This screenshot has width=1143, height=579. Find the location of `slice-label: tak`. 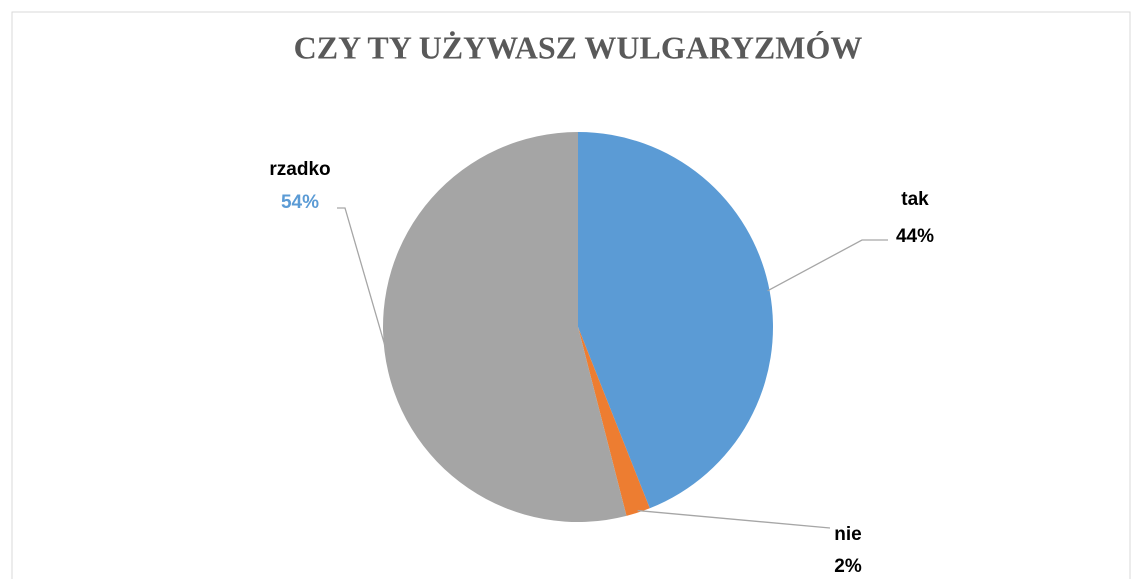

slice-label: tak is located at coordinates (915, 199).